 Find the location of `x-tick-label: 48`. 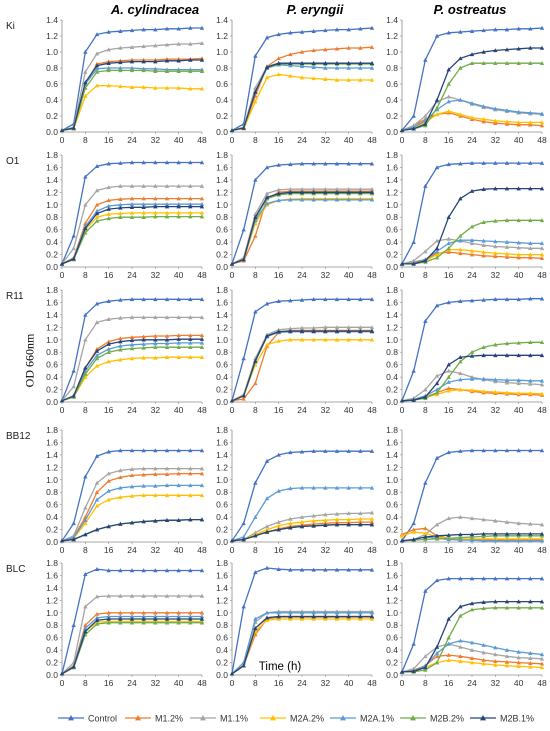

x-tick-label: 48 is located at coordinates (372, 683).